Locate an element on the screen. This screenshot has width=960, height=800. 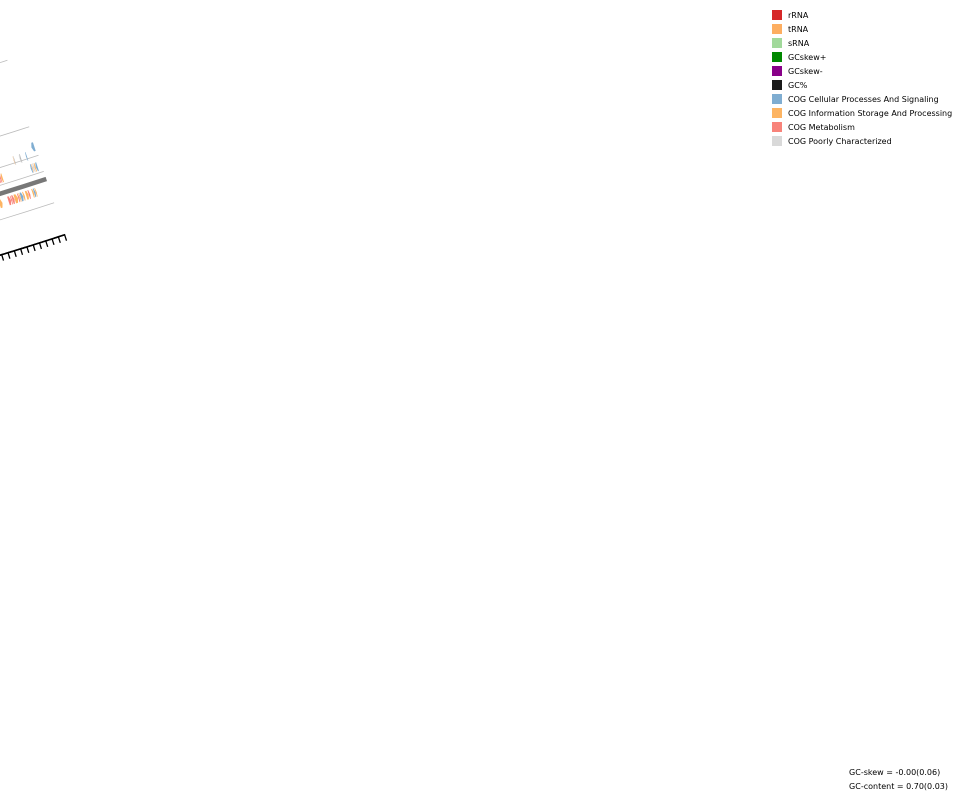
legend-label: COG Poorly Characterized is located at coordinates (840, 141).